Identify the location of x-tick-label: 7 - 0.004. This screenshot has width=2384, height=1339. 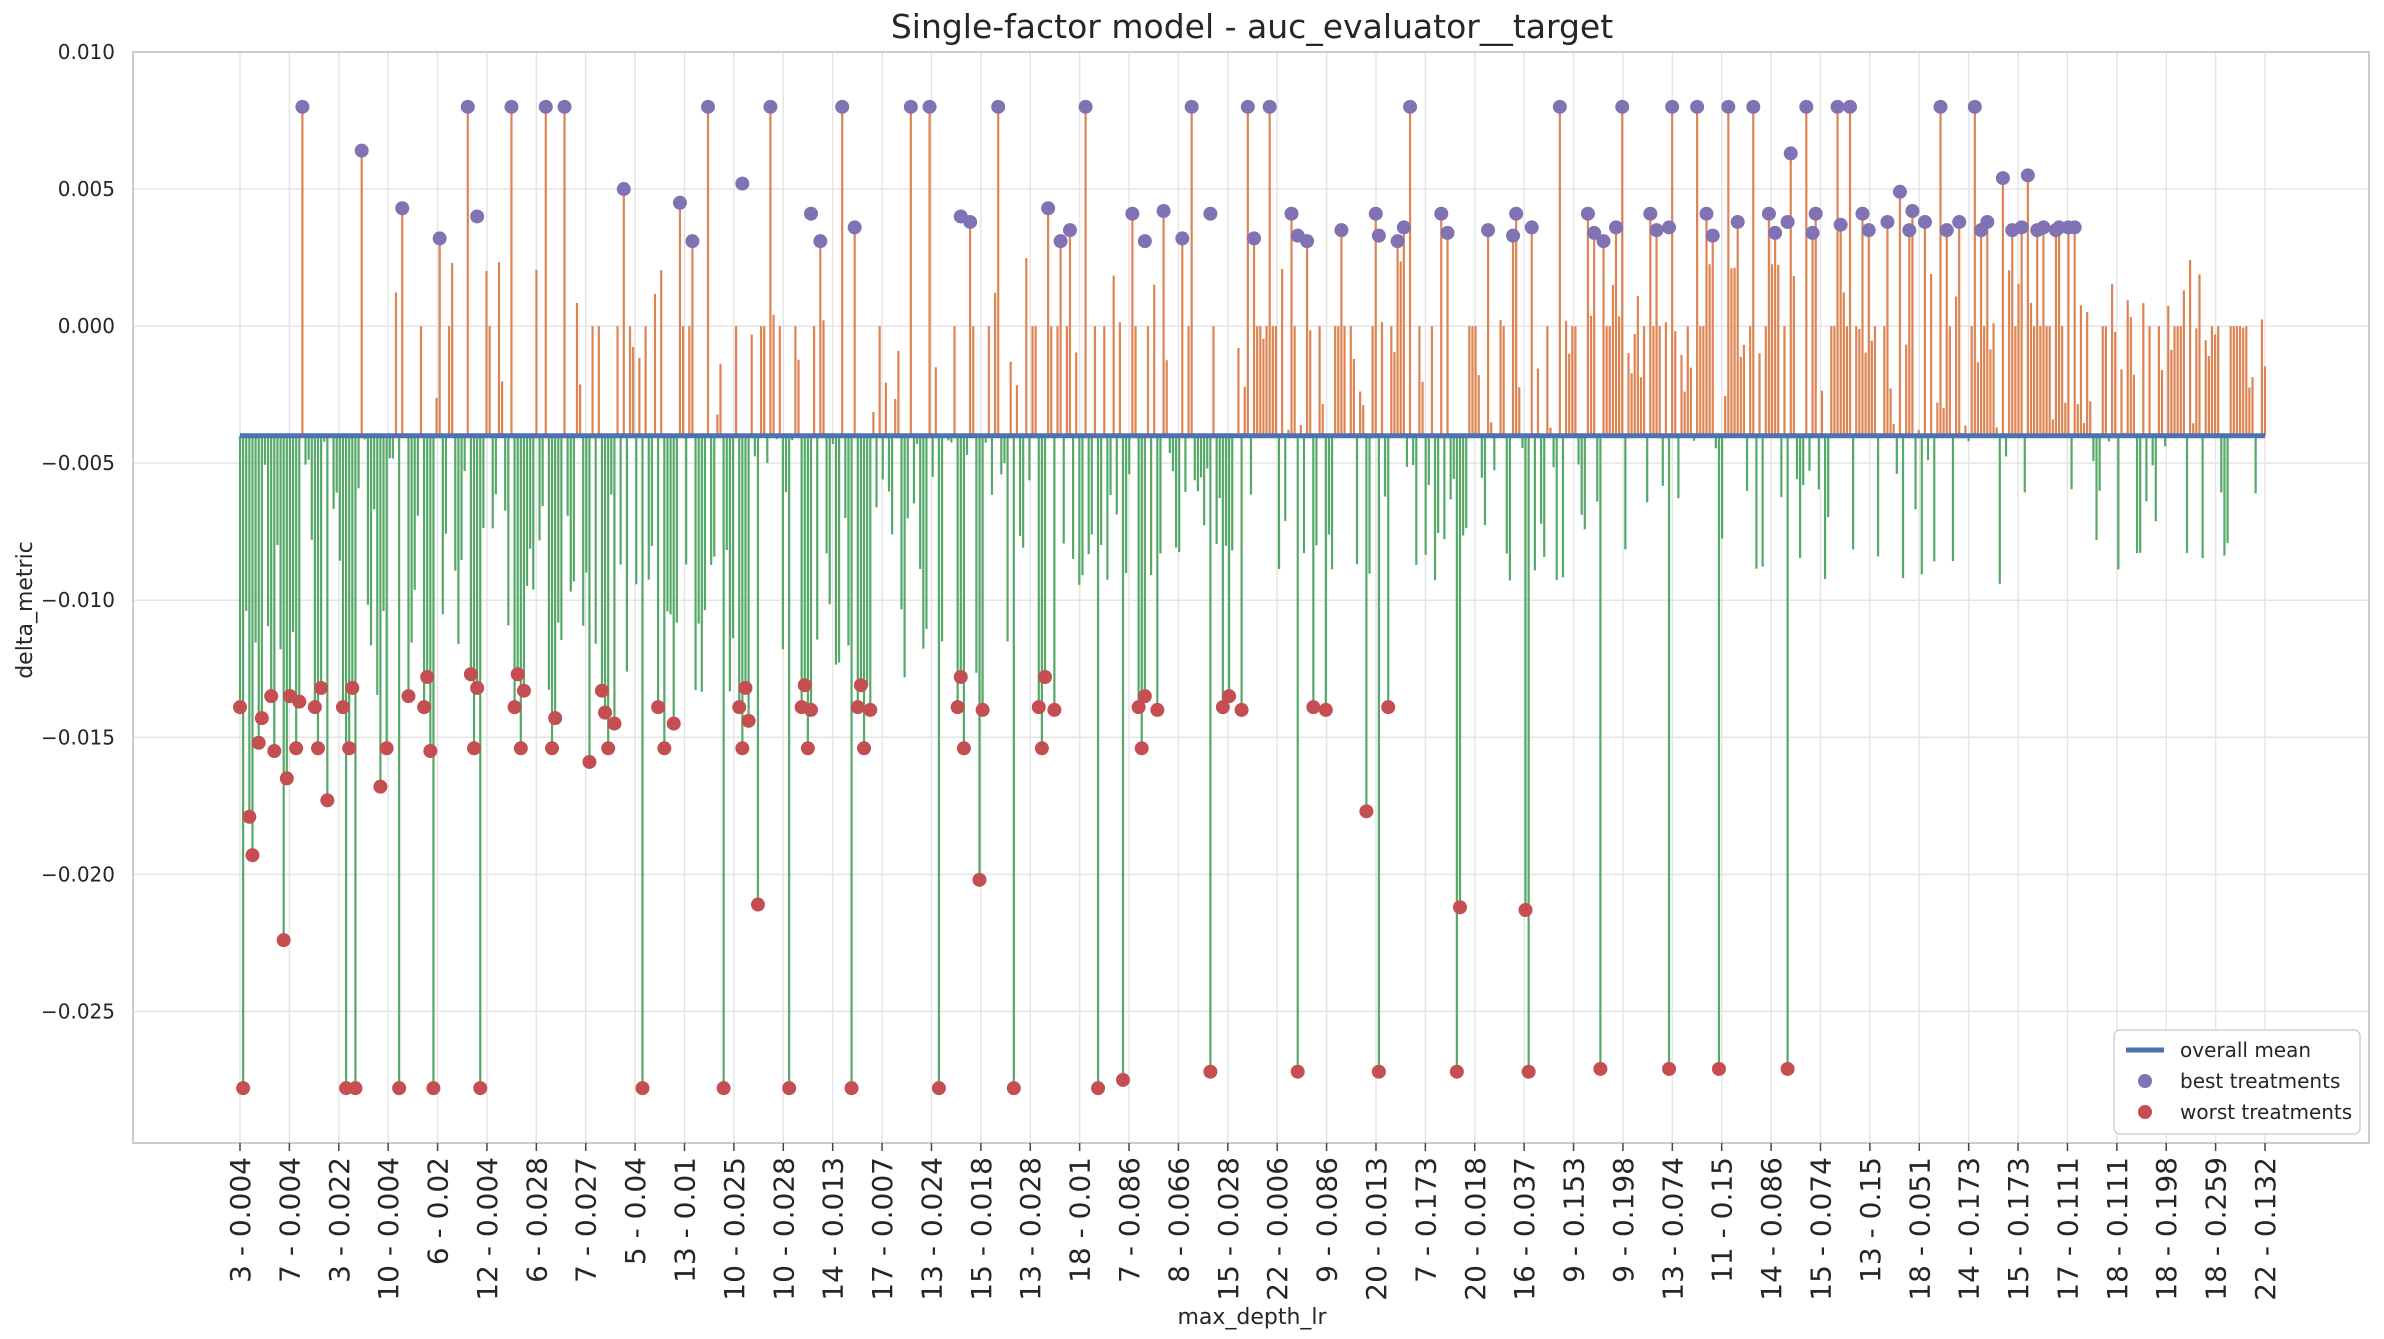
(289, 1220).